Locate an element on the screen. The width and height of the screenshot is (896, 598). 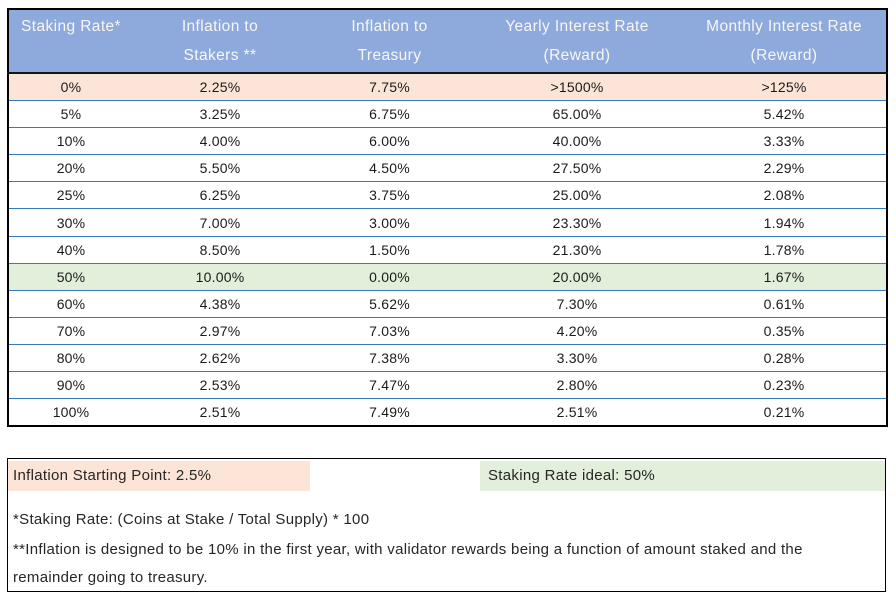
table-cell: 65.00% is located at coordinates (577, 114).